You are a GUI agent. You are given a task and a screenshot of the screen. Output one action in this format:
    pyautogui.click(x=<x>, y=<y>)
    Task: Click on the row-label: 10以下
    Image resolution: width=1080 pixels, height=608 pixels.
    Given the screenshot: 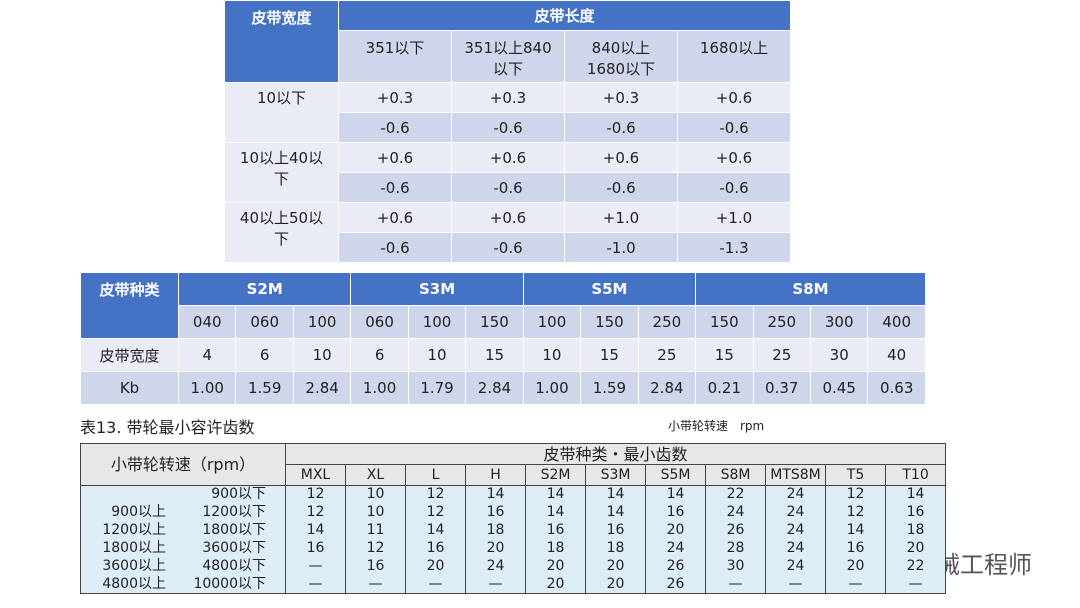 What is the action you would take?
    pyautogui.click(x=281, y=112)
    